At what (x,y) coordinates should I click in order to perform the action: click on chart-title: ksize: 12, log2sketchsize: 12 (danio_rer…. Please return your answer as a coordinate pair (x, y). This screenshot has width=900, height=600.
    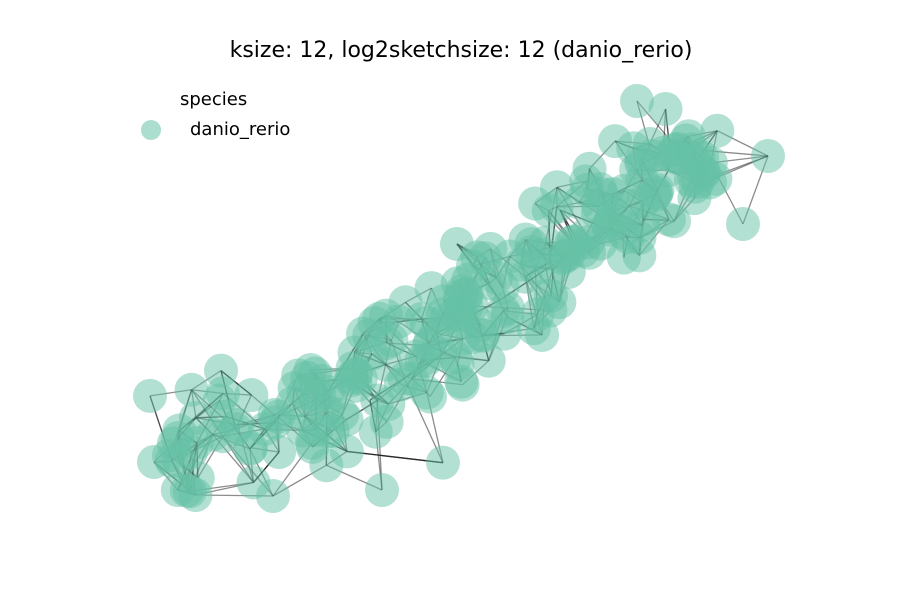
    Looking at the image, I should click on (461, 50).